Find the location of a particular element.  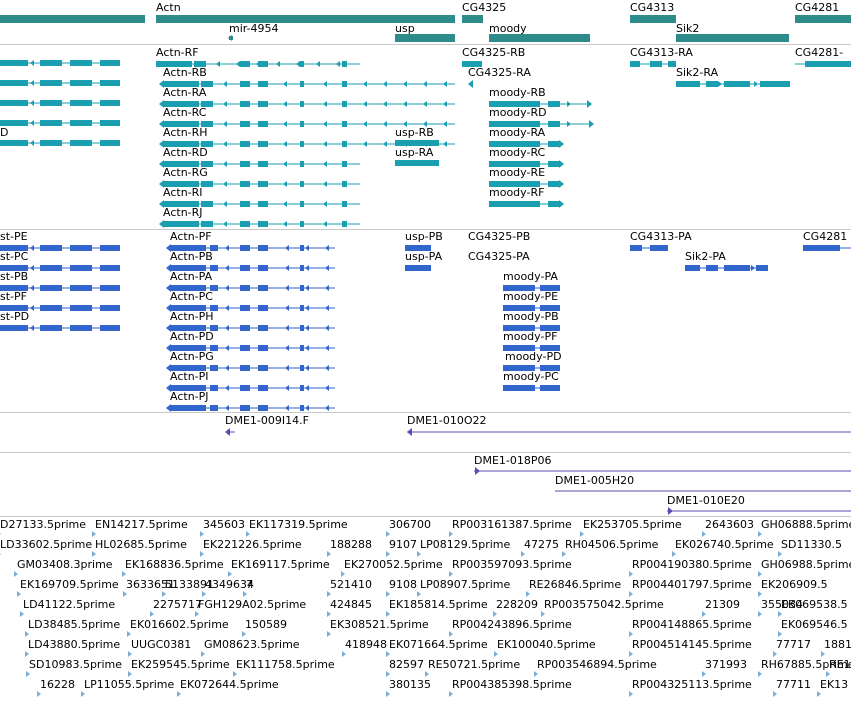

protein-label: Actn-PC is located at coordinates (191, 296).